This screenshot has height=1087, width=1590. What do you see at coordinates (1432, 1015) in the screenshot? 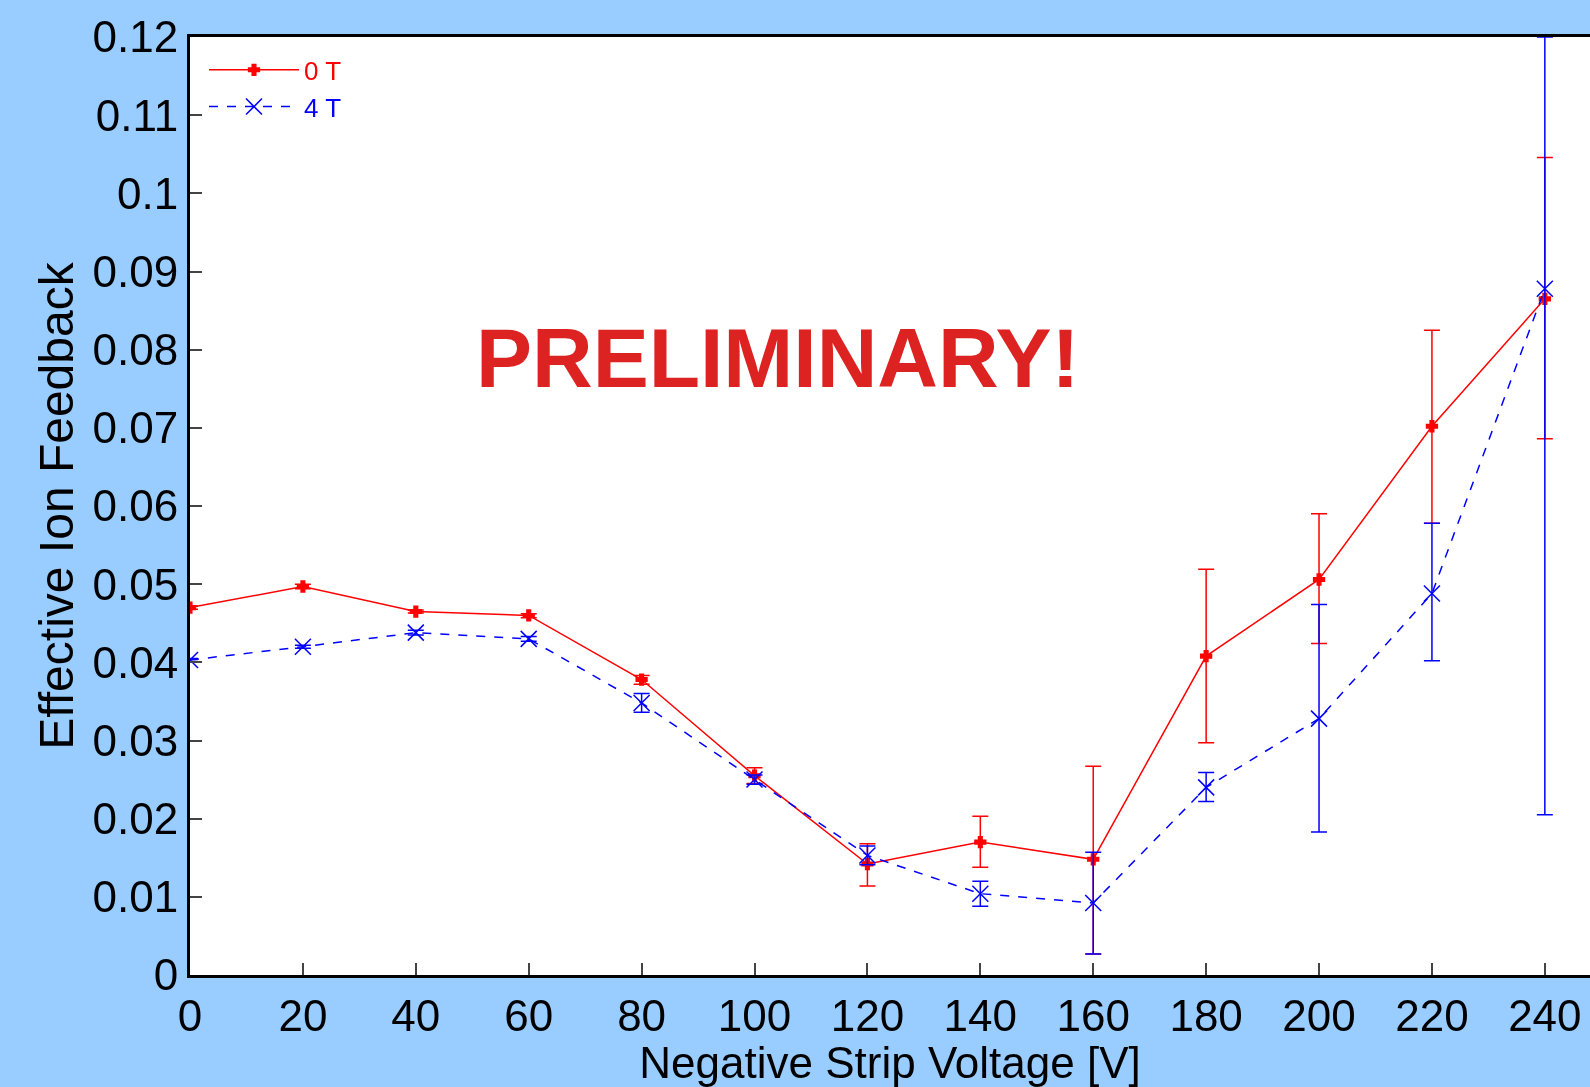
I see `x-tick-label: 220` at bounding box center [1432, 1015].